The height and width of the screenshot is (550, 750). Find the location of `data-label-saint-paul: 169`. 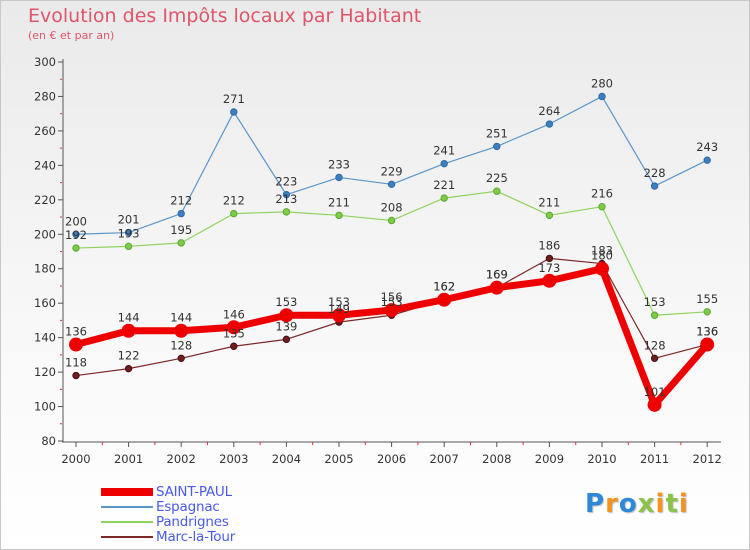

data-label-saint-paul: 169 is located at coordinates (497, 275).